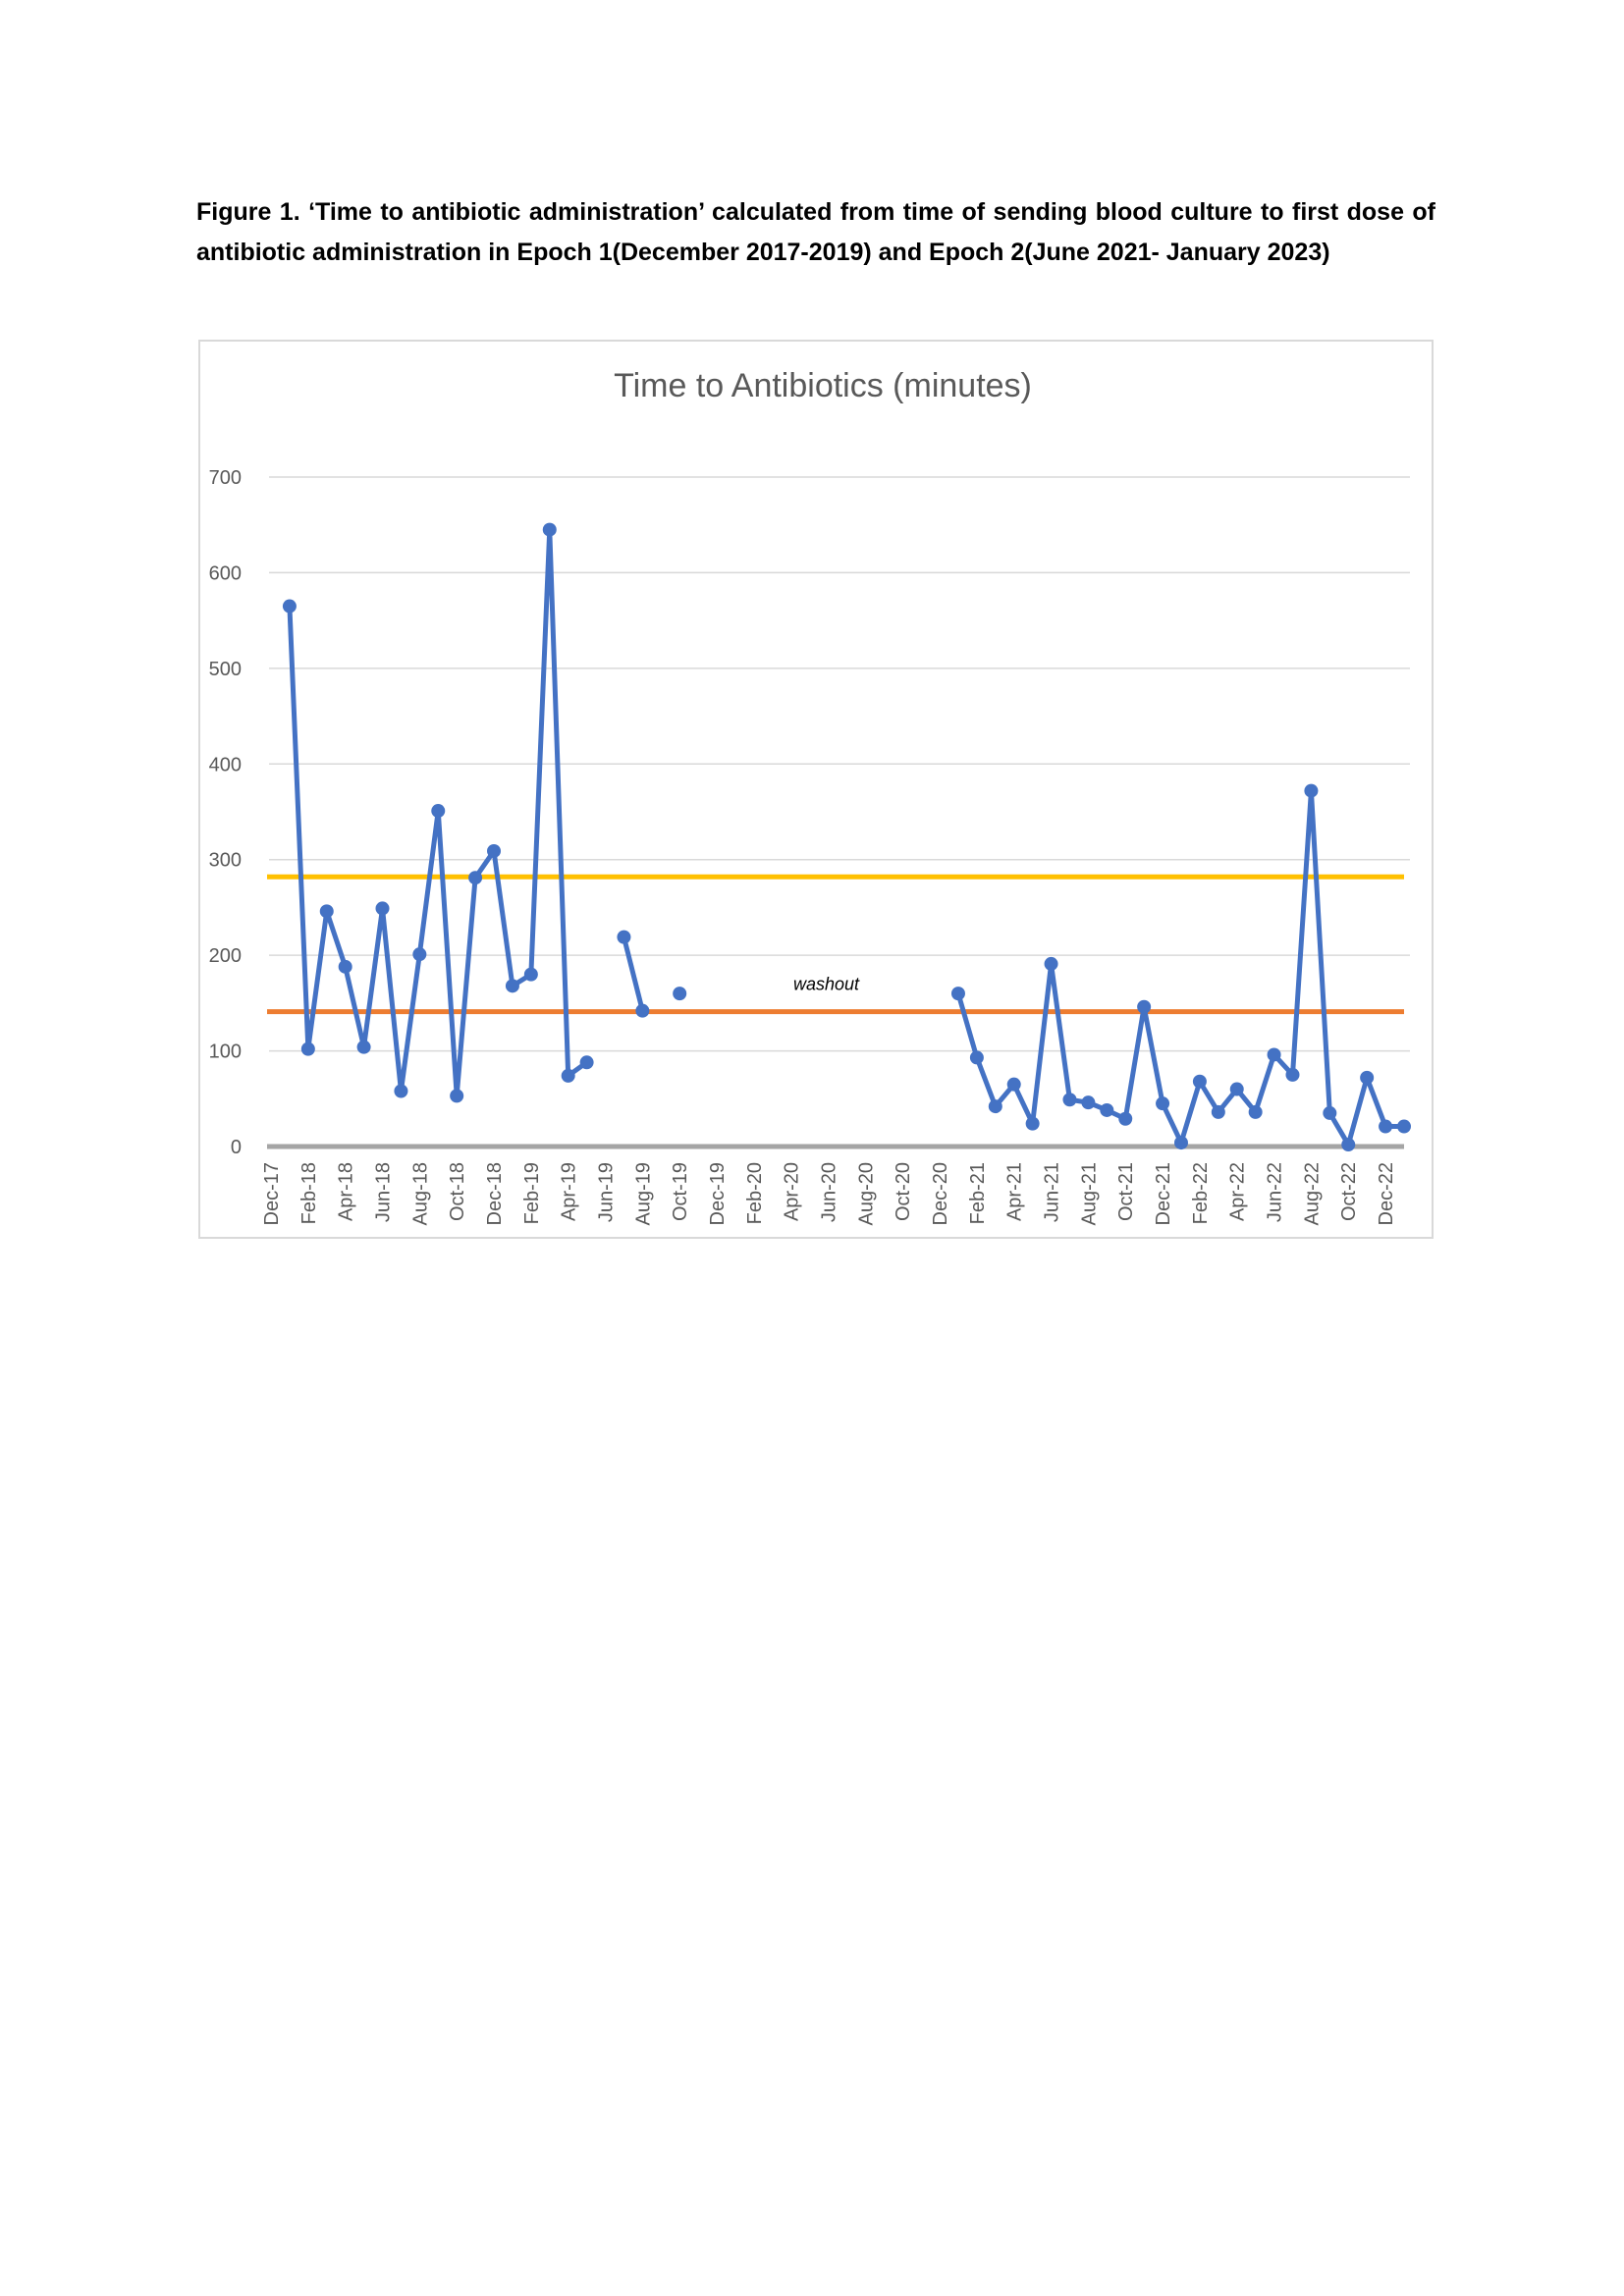 This screenshot has width=1624, height=2296. What do you see at coordinates (225, 573) in the screenshot?
I see `y-tick-label-600: 600` at bounding box center [225, 573].